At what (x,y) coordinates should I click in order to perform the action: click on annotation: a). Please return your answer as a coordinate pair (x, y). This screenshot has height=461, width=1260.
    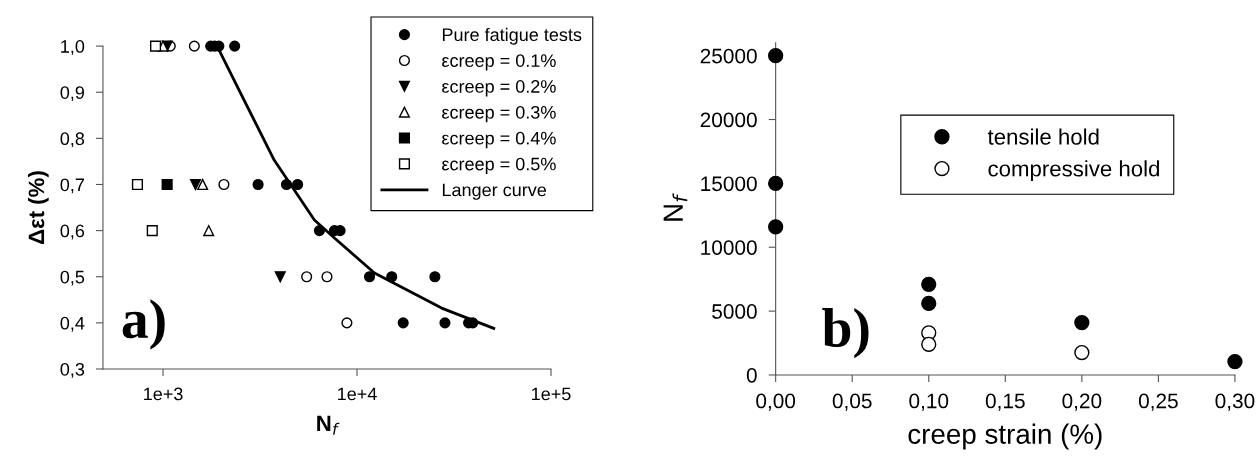
    Looking at the image, I should click on (143, 324).